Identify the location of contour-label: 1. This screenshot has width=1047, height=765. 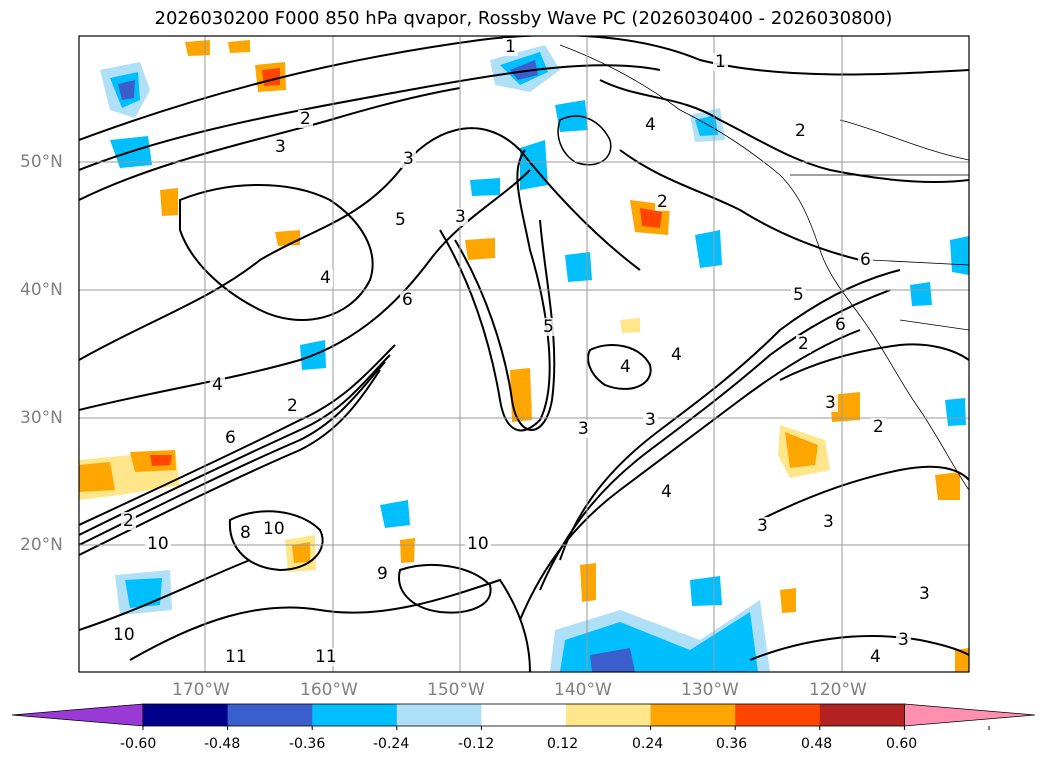
(720, 62).